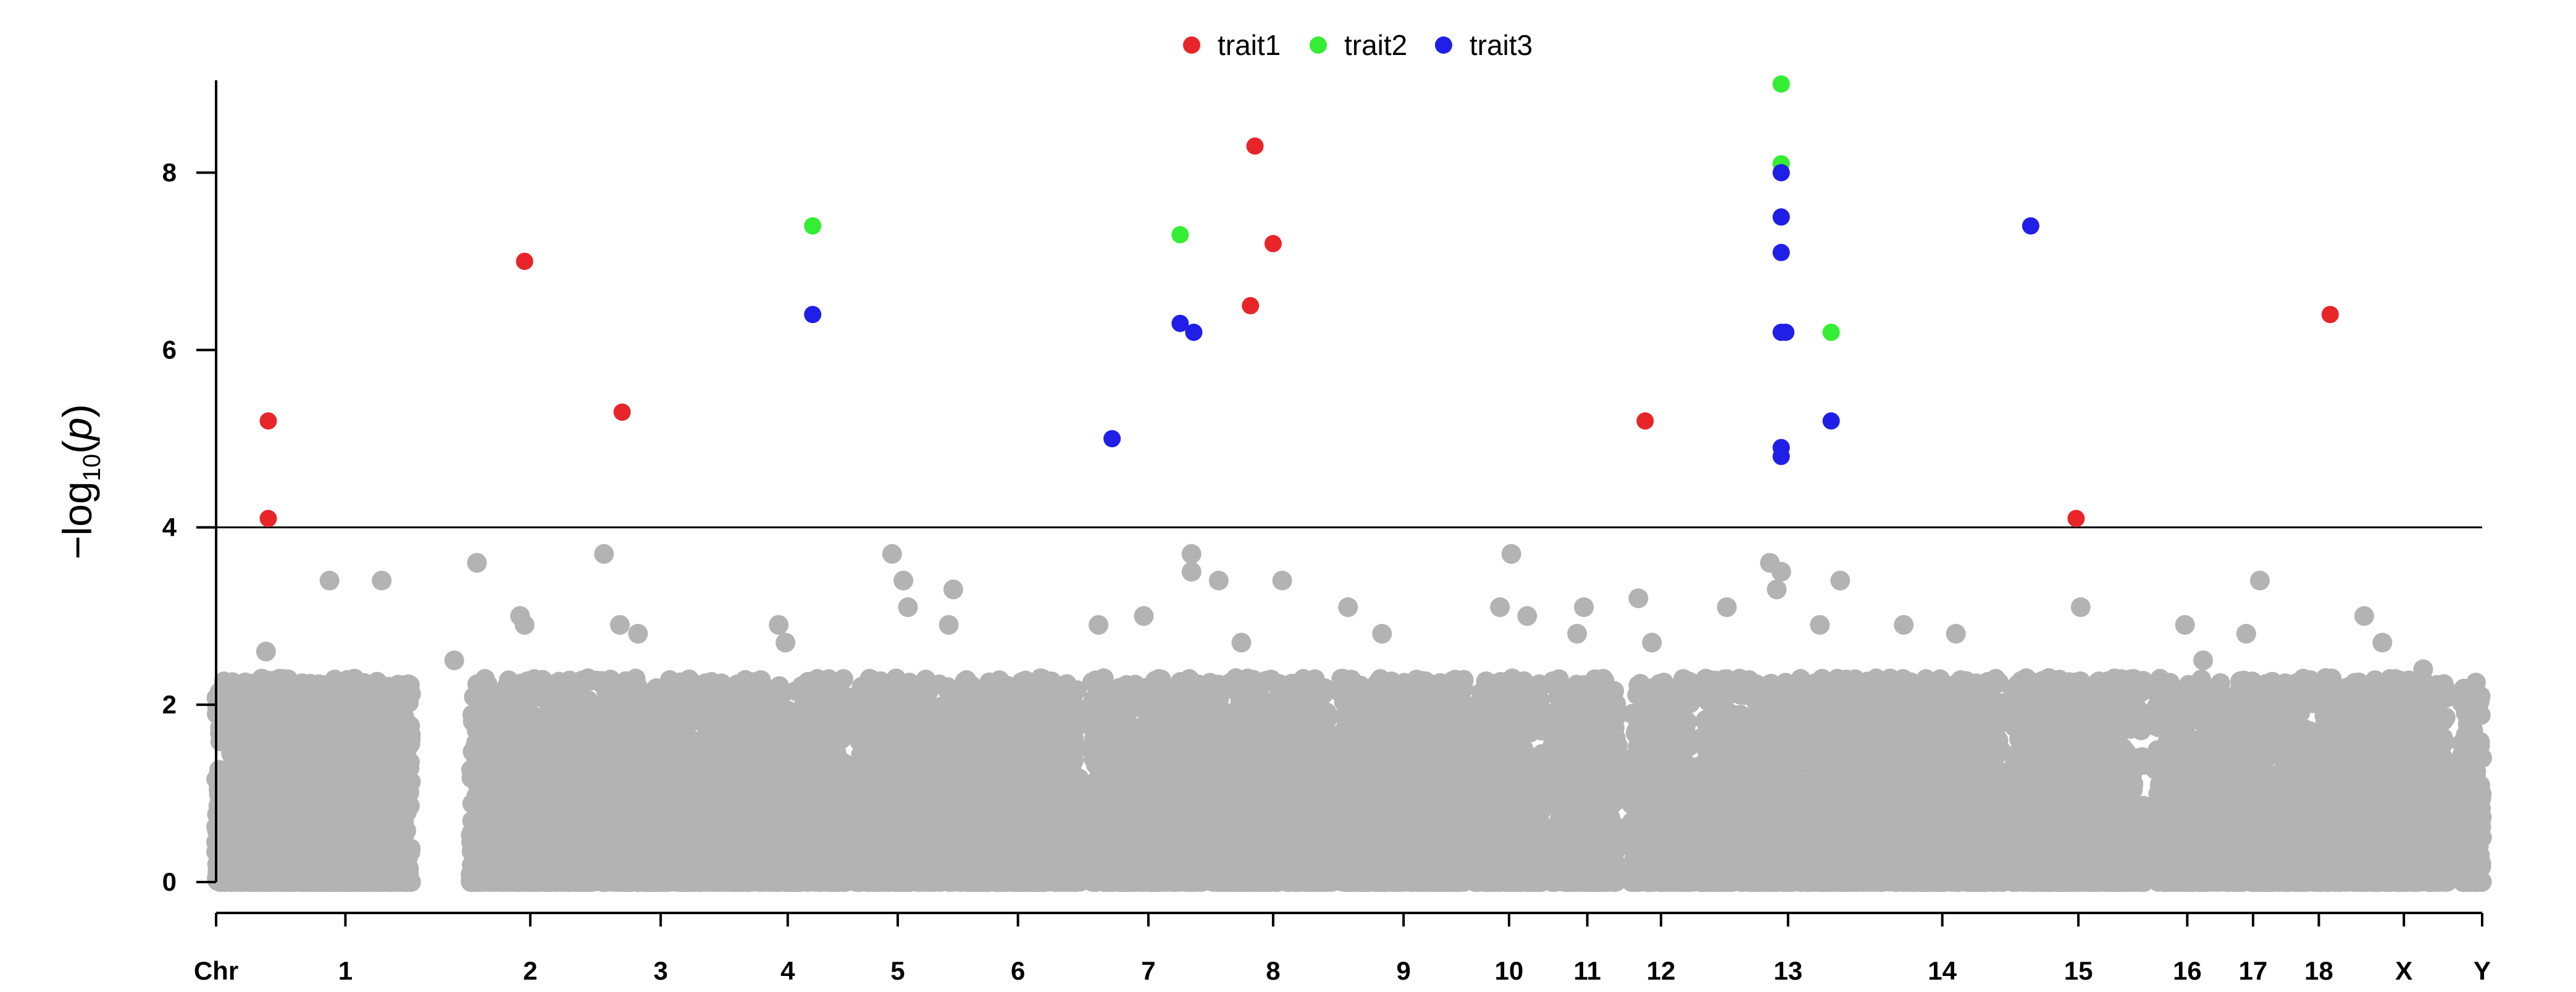  Describe the element at coordinates (534, 780) in the screenshot. I see `chromosome-2-points` at that location.